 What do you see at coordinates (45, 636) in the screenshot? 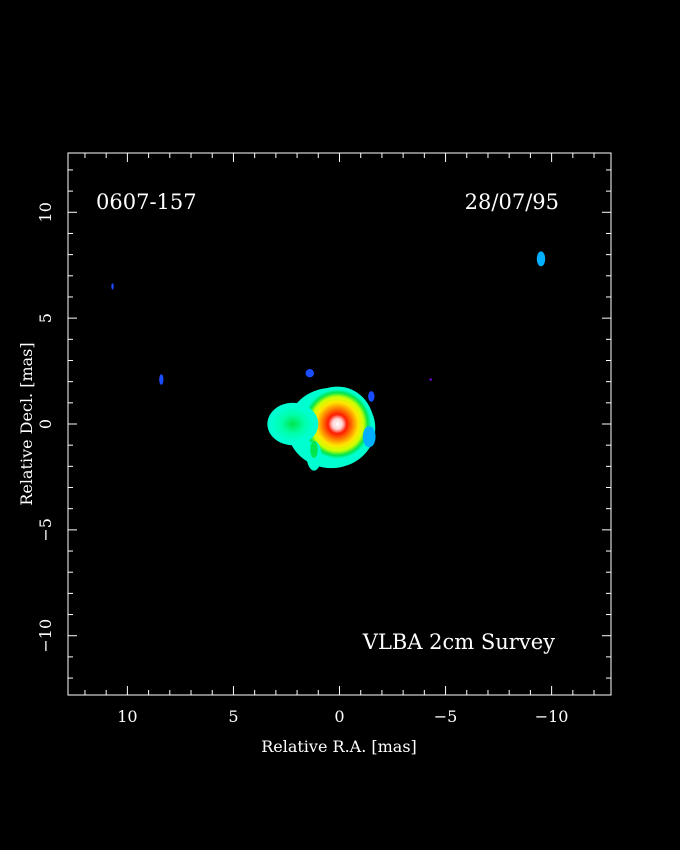
I see `y-tick-label: −10` at bounding box center [45, 636].